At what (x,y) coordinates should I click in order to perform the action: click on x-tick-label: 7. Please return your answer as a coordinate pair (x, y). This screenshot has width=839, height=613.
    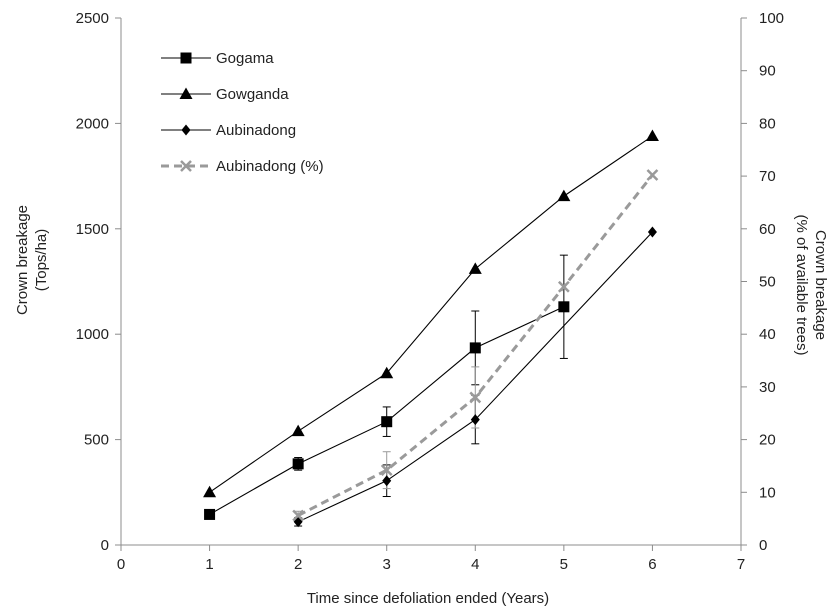
    Looking at the image, I should click on (741, 564).